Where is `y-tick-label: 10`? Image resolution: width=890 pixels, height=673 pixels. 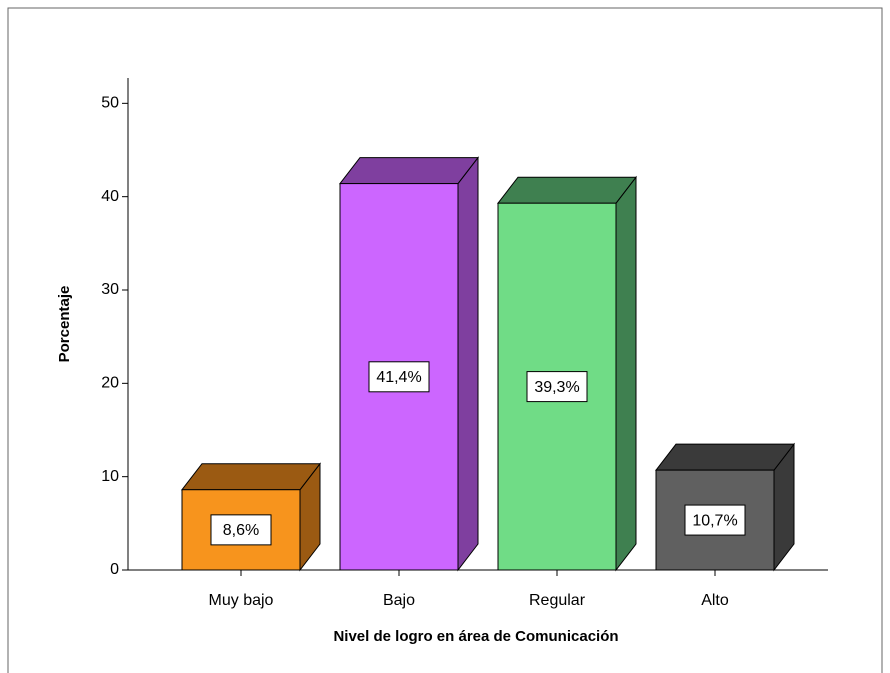
y-tick-label: 10 is located at coordinates (110, 476).